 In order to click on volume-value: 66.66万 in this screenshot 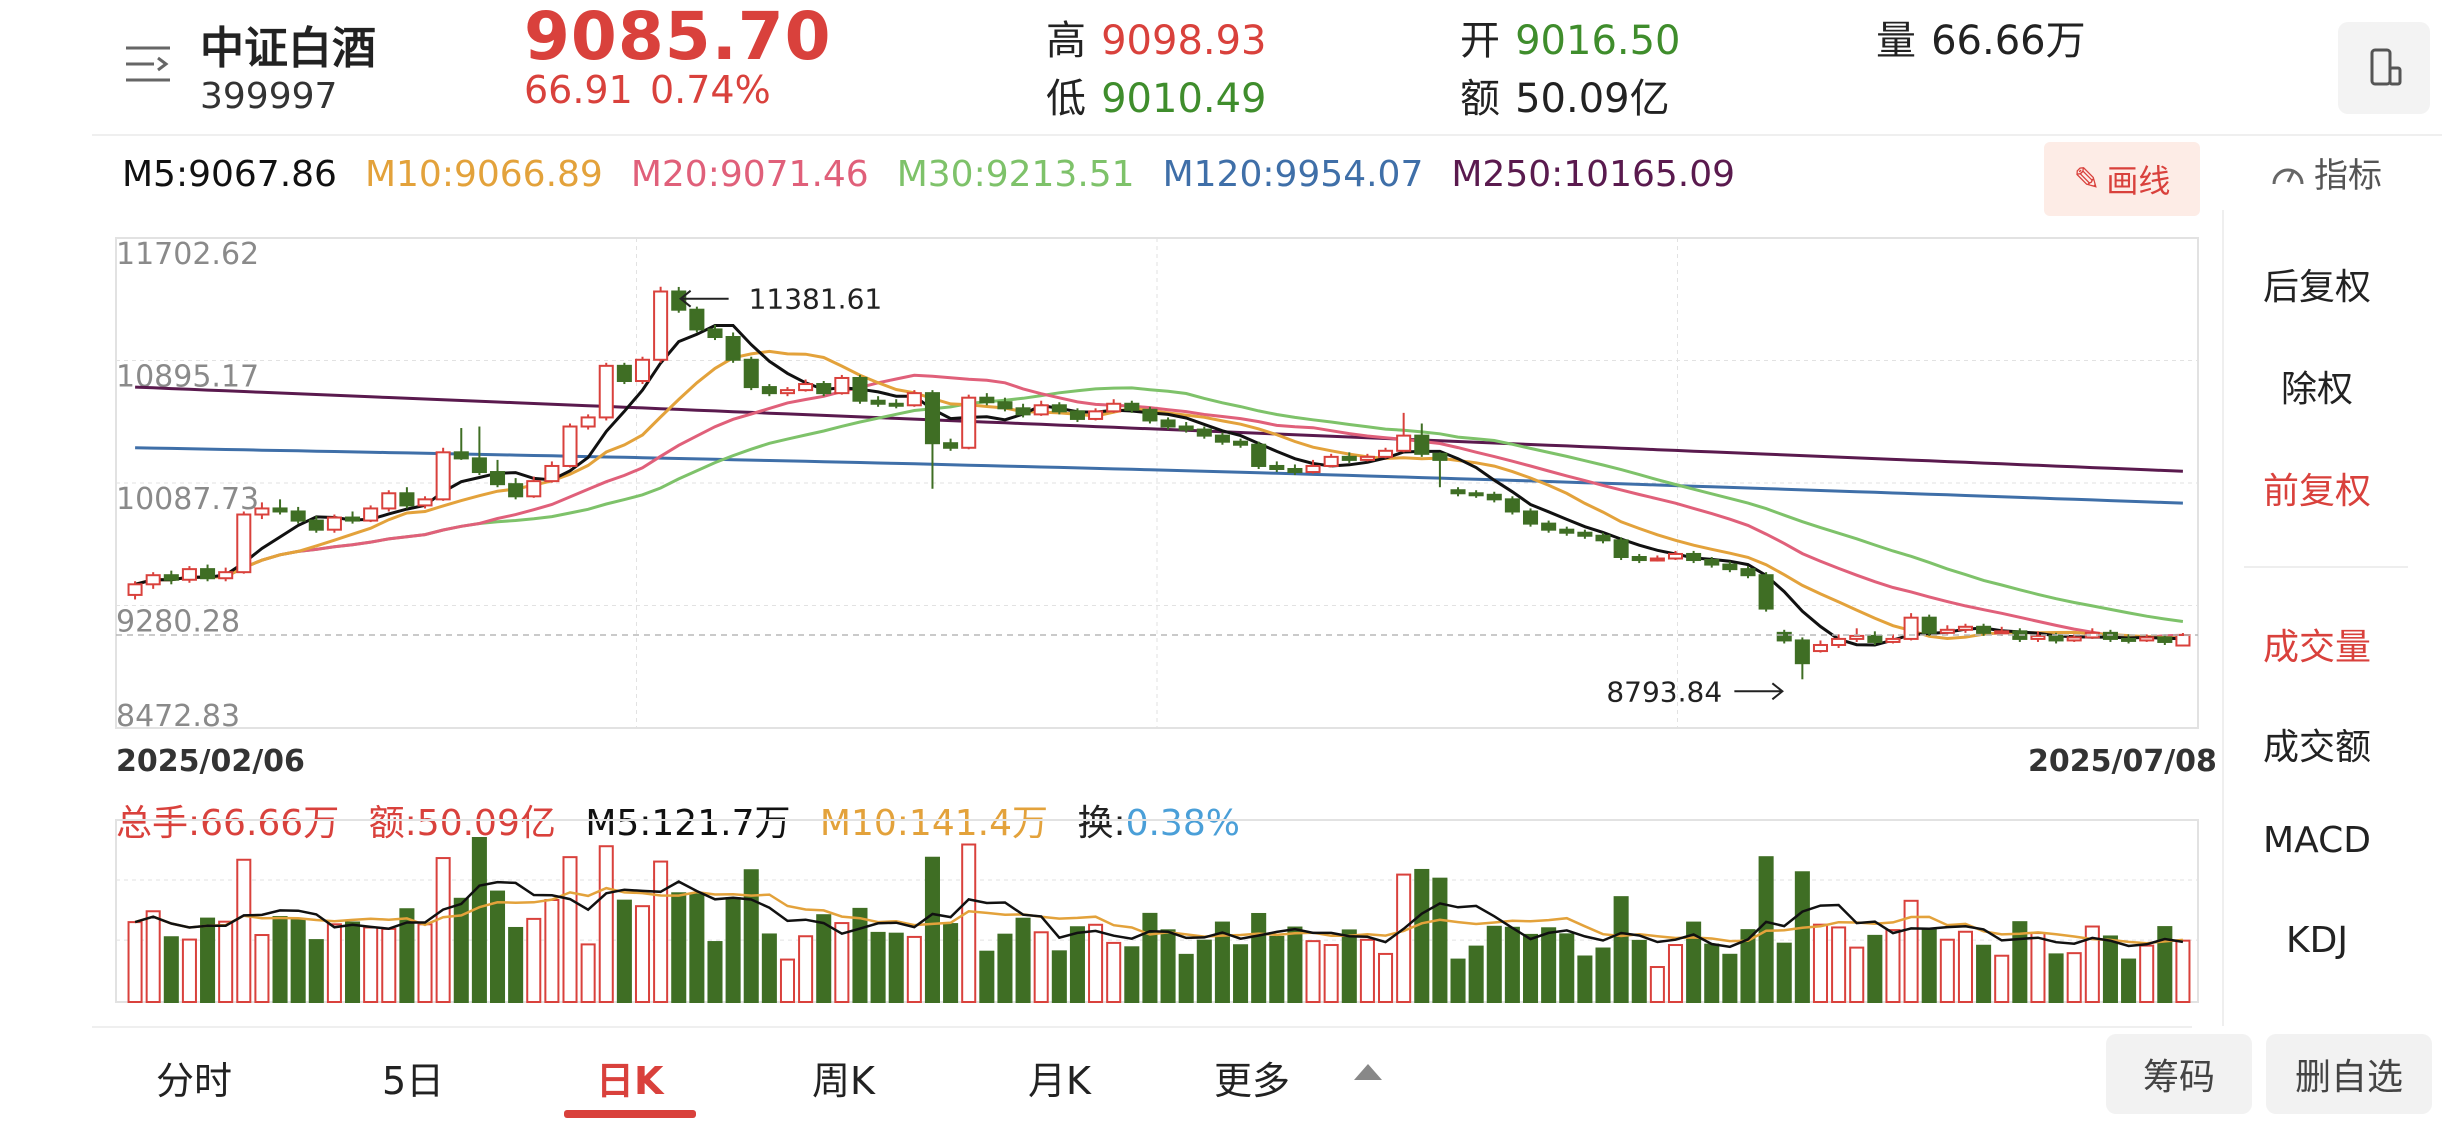, I will do `click(2008, 41)`.